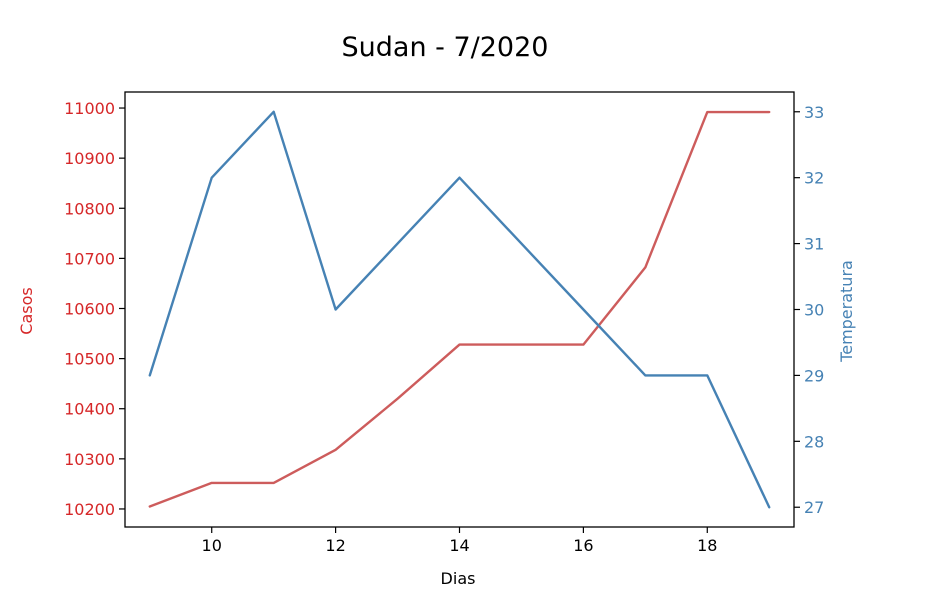  I want to click on x-axis: 10 12 14 16 18, so click(459, 541).